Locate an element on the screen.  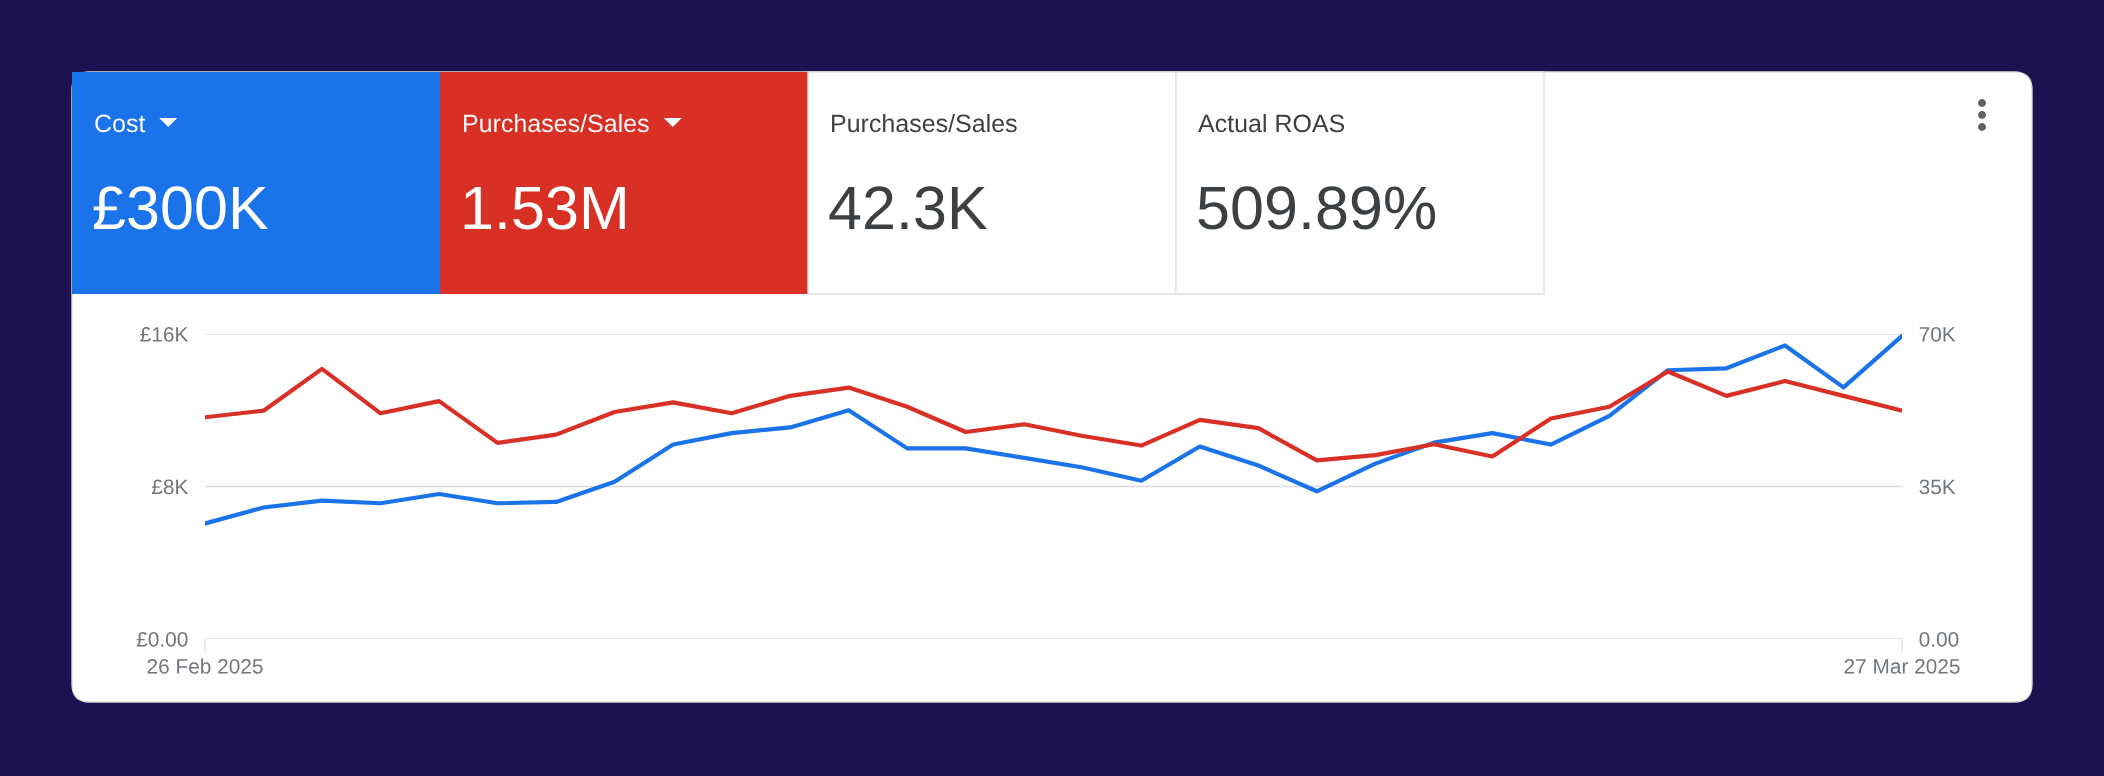
x-tick-label: 26 Feb 2025 is located at coordinates (205, 666).